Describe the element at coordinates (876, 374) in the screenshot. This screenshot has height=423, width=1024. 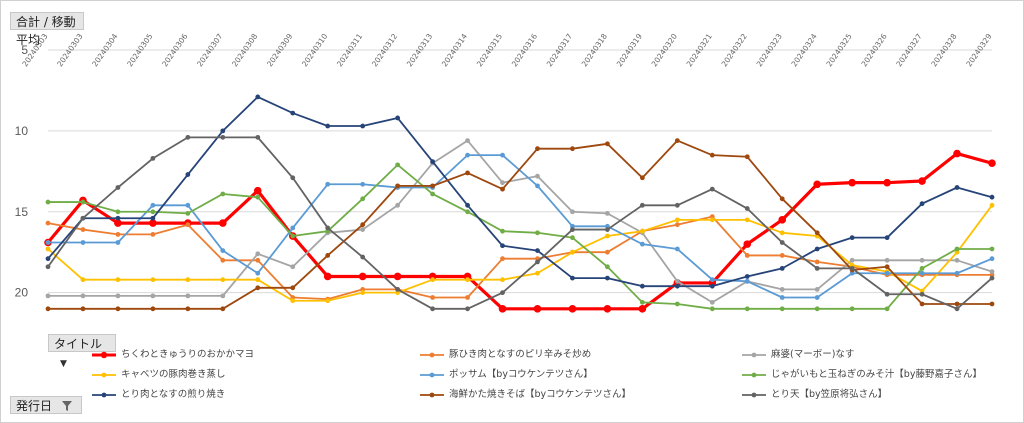
I see `legend-label: じゃがいもと玉ねぎのみそ汁【by藤野嘉子さん】` at that location.